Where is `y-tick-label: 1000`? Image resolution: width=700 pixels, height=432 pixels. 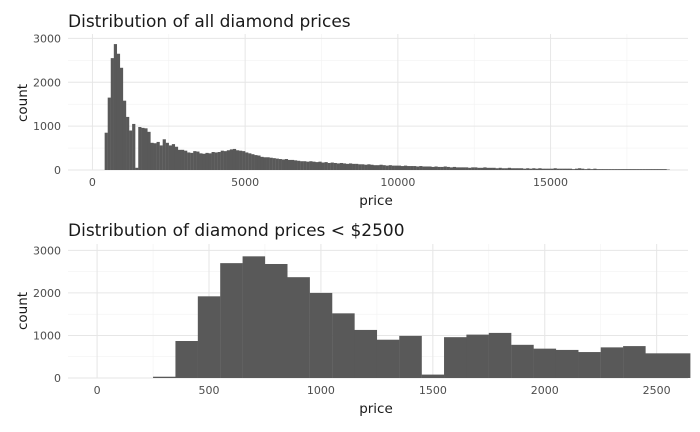
y-tick-label: 1000 is located at coordinates (47, 335).